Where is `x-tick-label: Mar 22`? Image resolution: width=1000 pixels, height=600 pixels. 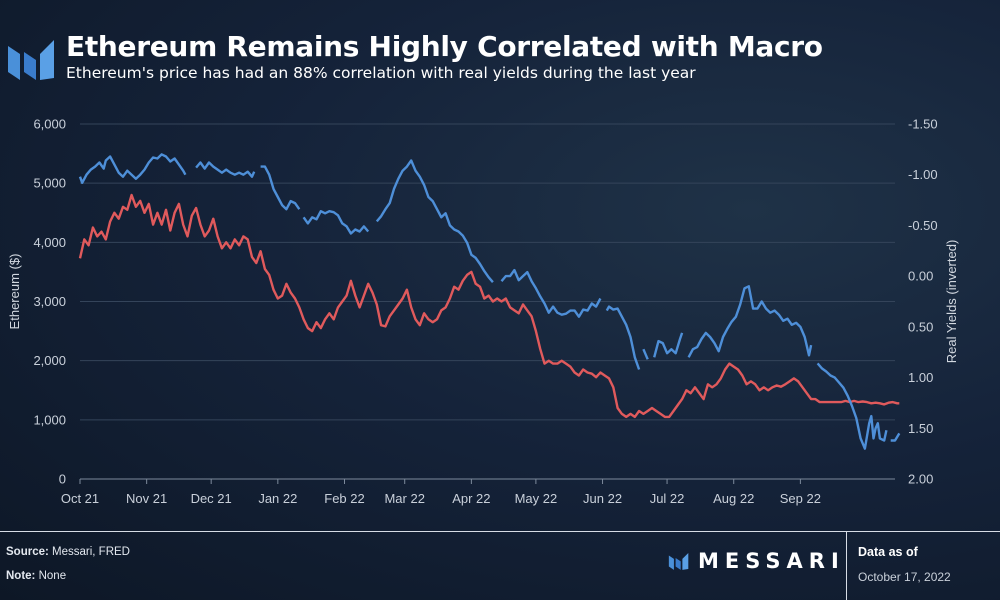
x-tick-label: Mar 22 is located at coordinates (404, 498).